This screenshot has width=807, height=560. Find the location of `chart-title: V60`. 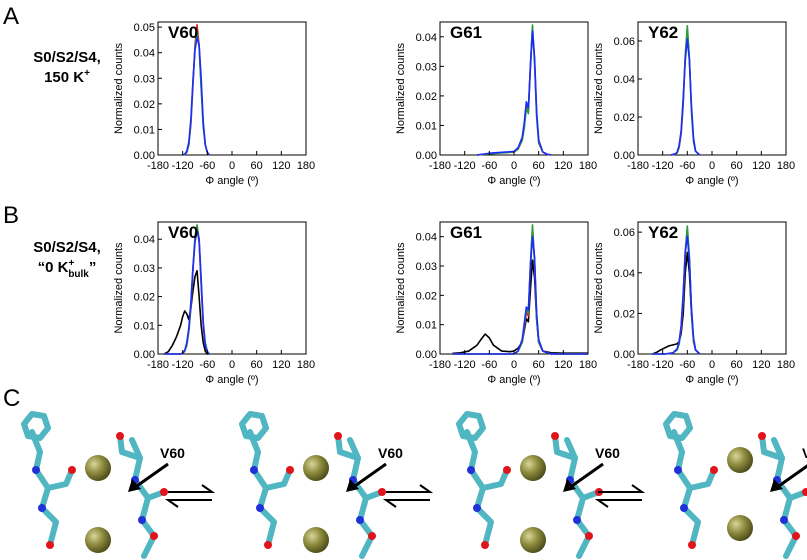

chart-title: V60 is located at coordinates (183, 232).